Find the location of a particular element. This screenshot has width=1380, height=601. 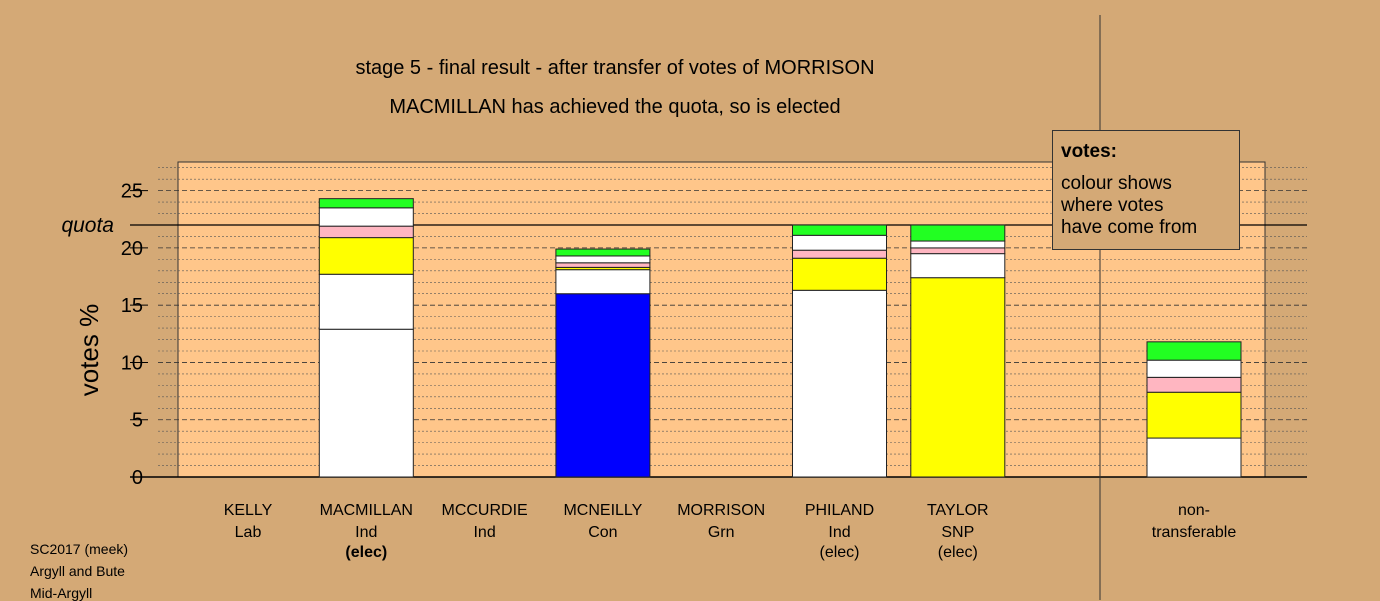

footer-ward: Mid-Argyll is located at coordinates (61, 593).